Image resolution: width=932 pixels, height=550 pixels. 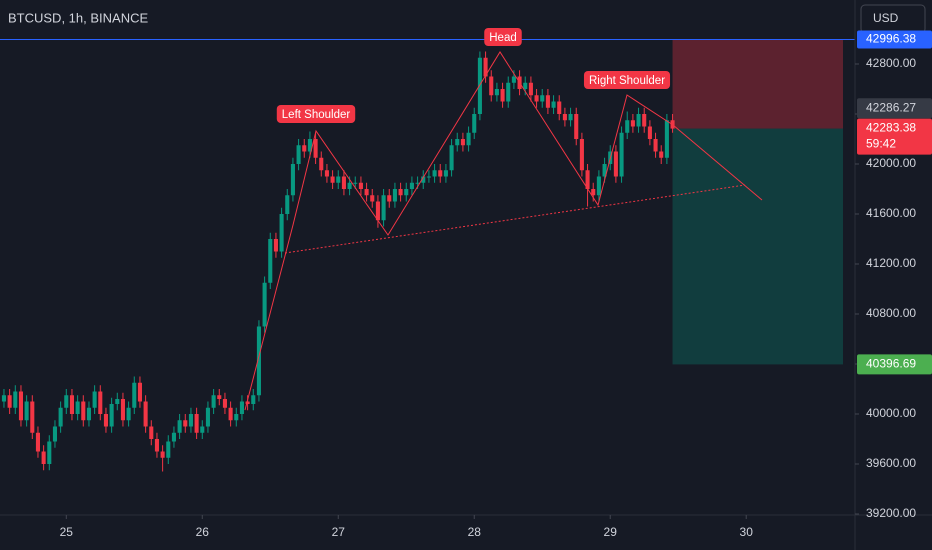 I want to click on target-price-label-box, so click(x=894, y=364).